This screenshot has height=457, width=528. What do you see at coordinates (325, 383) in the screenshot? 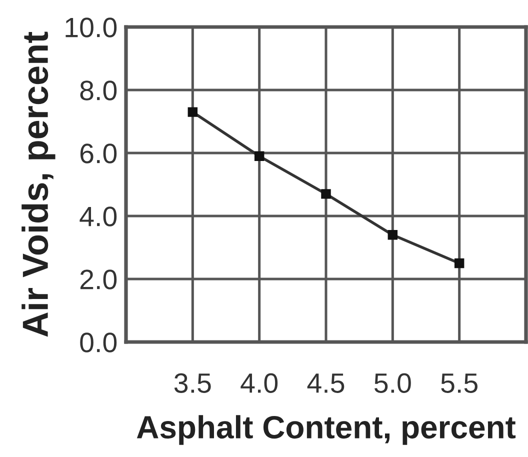
I see `x-tick-label: 4.5` at bounding box center [325, 383].